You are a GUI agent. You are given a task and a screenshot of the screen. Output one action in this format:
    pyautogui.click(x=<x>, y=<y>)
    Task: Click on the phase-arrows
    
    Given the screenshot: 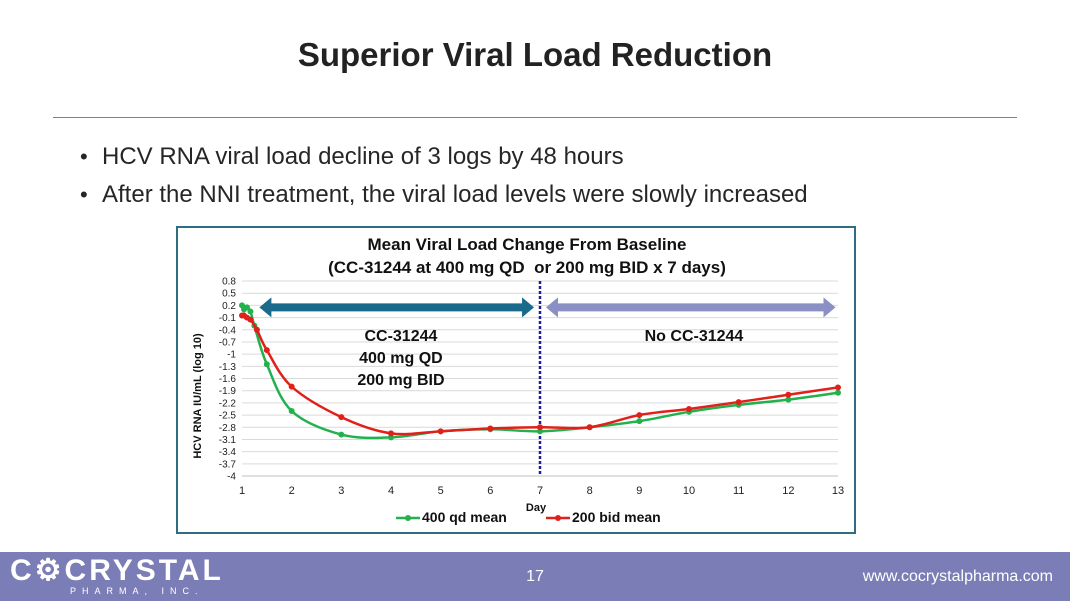 What is the action you would take?
    pyautogui.click(x=547, y=307)
    